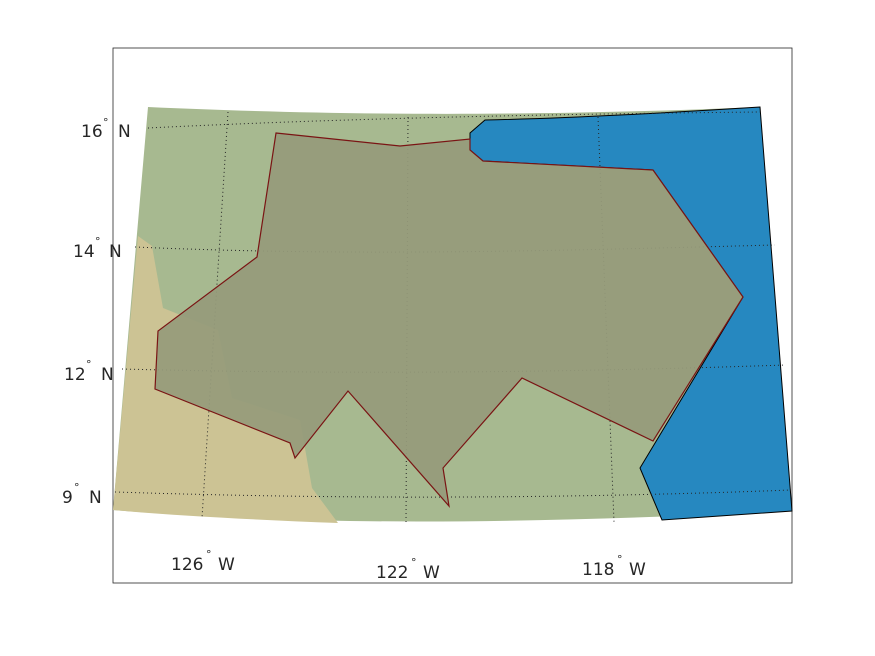 The height and width of the screenshot is (656, 875). What do you see at coordinates (598, 570) in the screenshot?
I see `svg-text: 118` at bounding box center [598, 570].